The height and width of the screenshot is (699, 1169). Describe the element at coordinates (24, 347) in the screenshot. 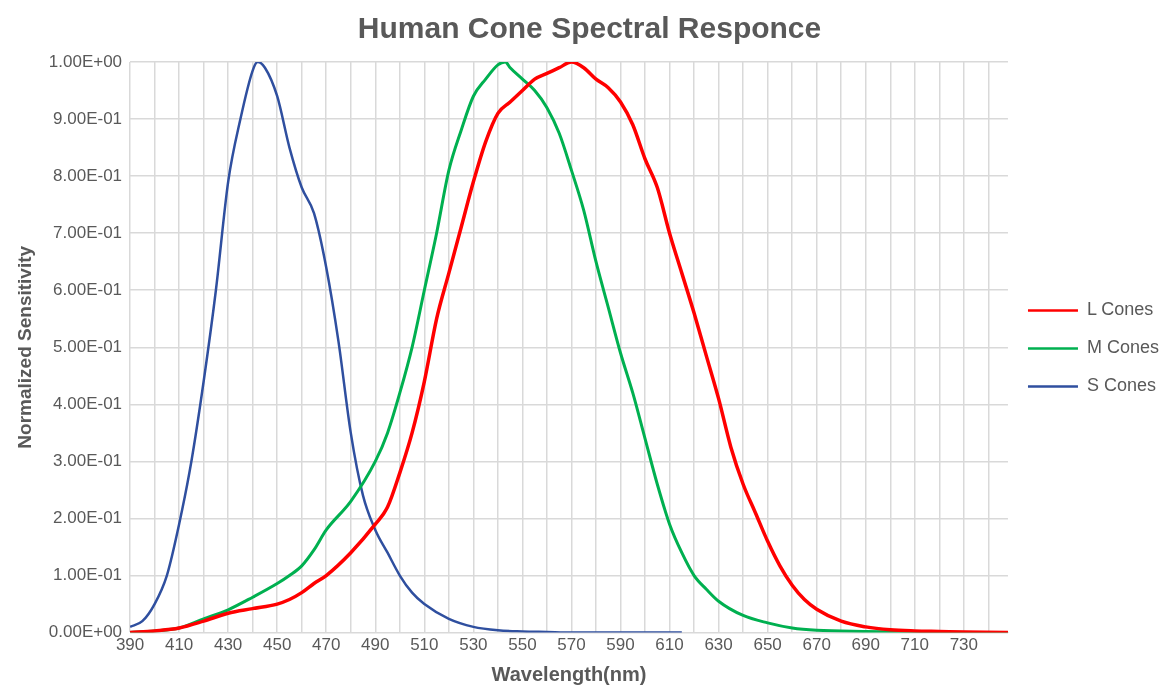

I see `y-axis-title: Normalized Sensitivity` at that location.